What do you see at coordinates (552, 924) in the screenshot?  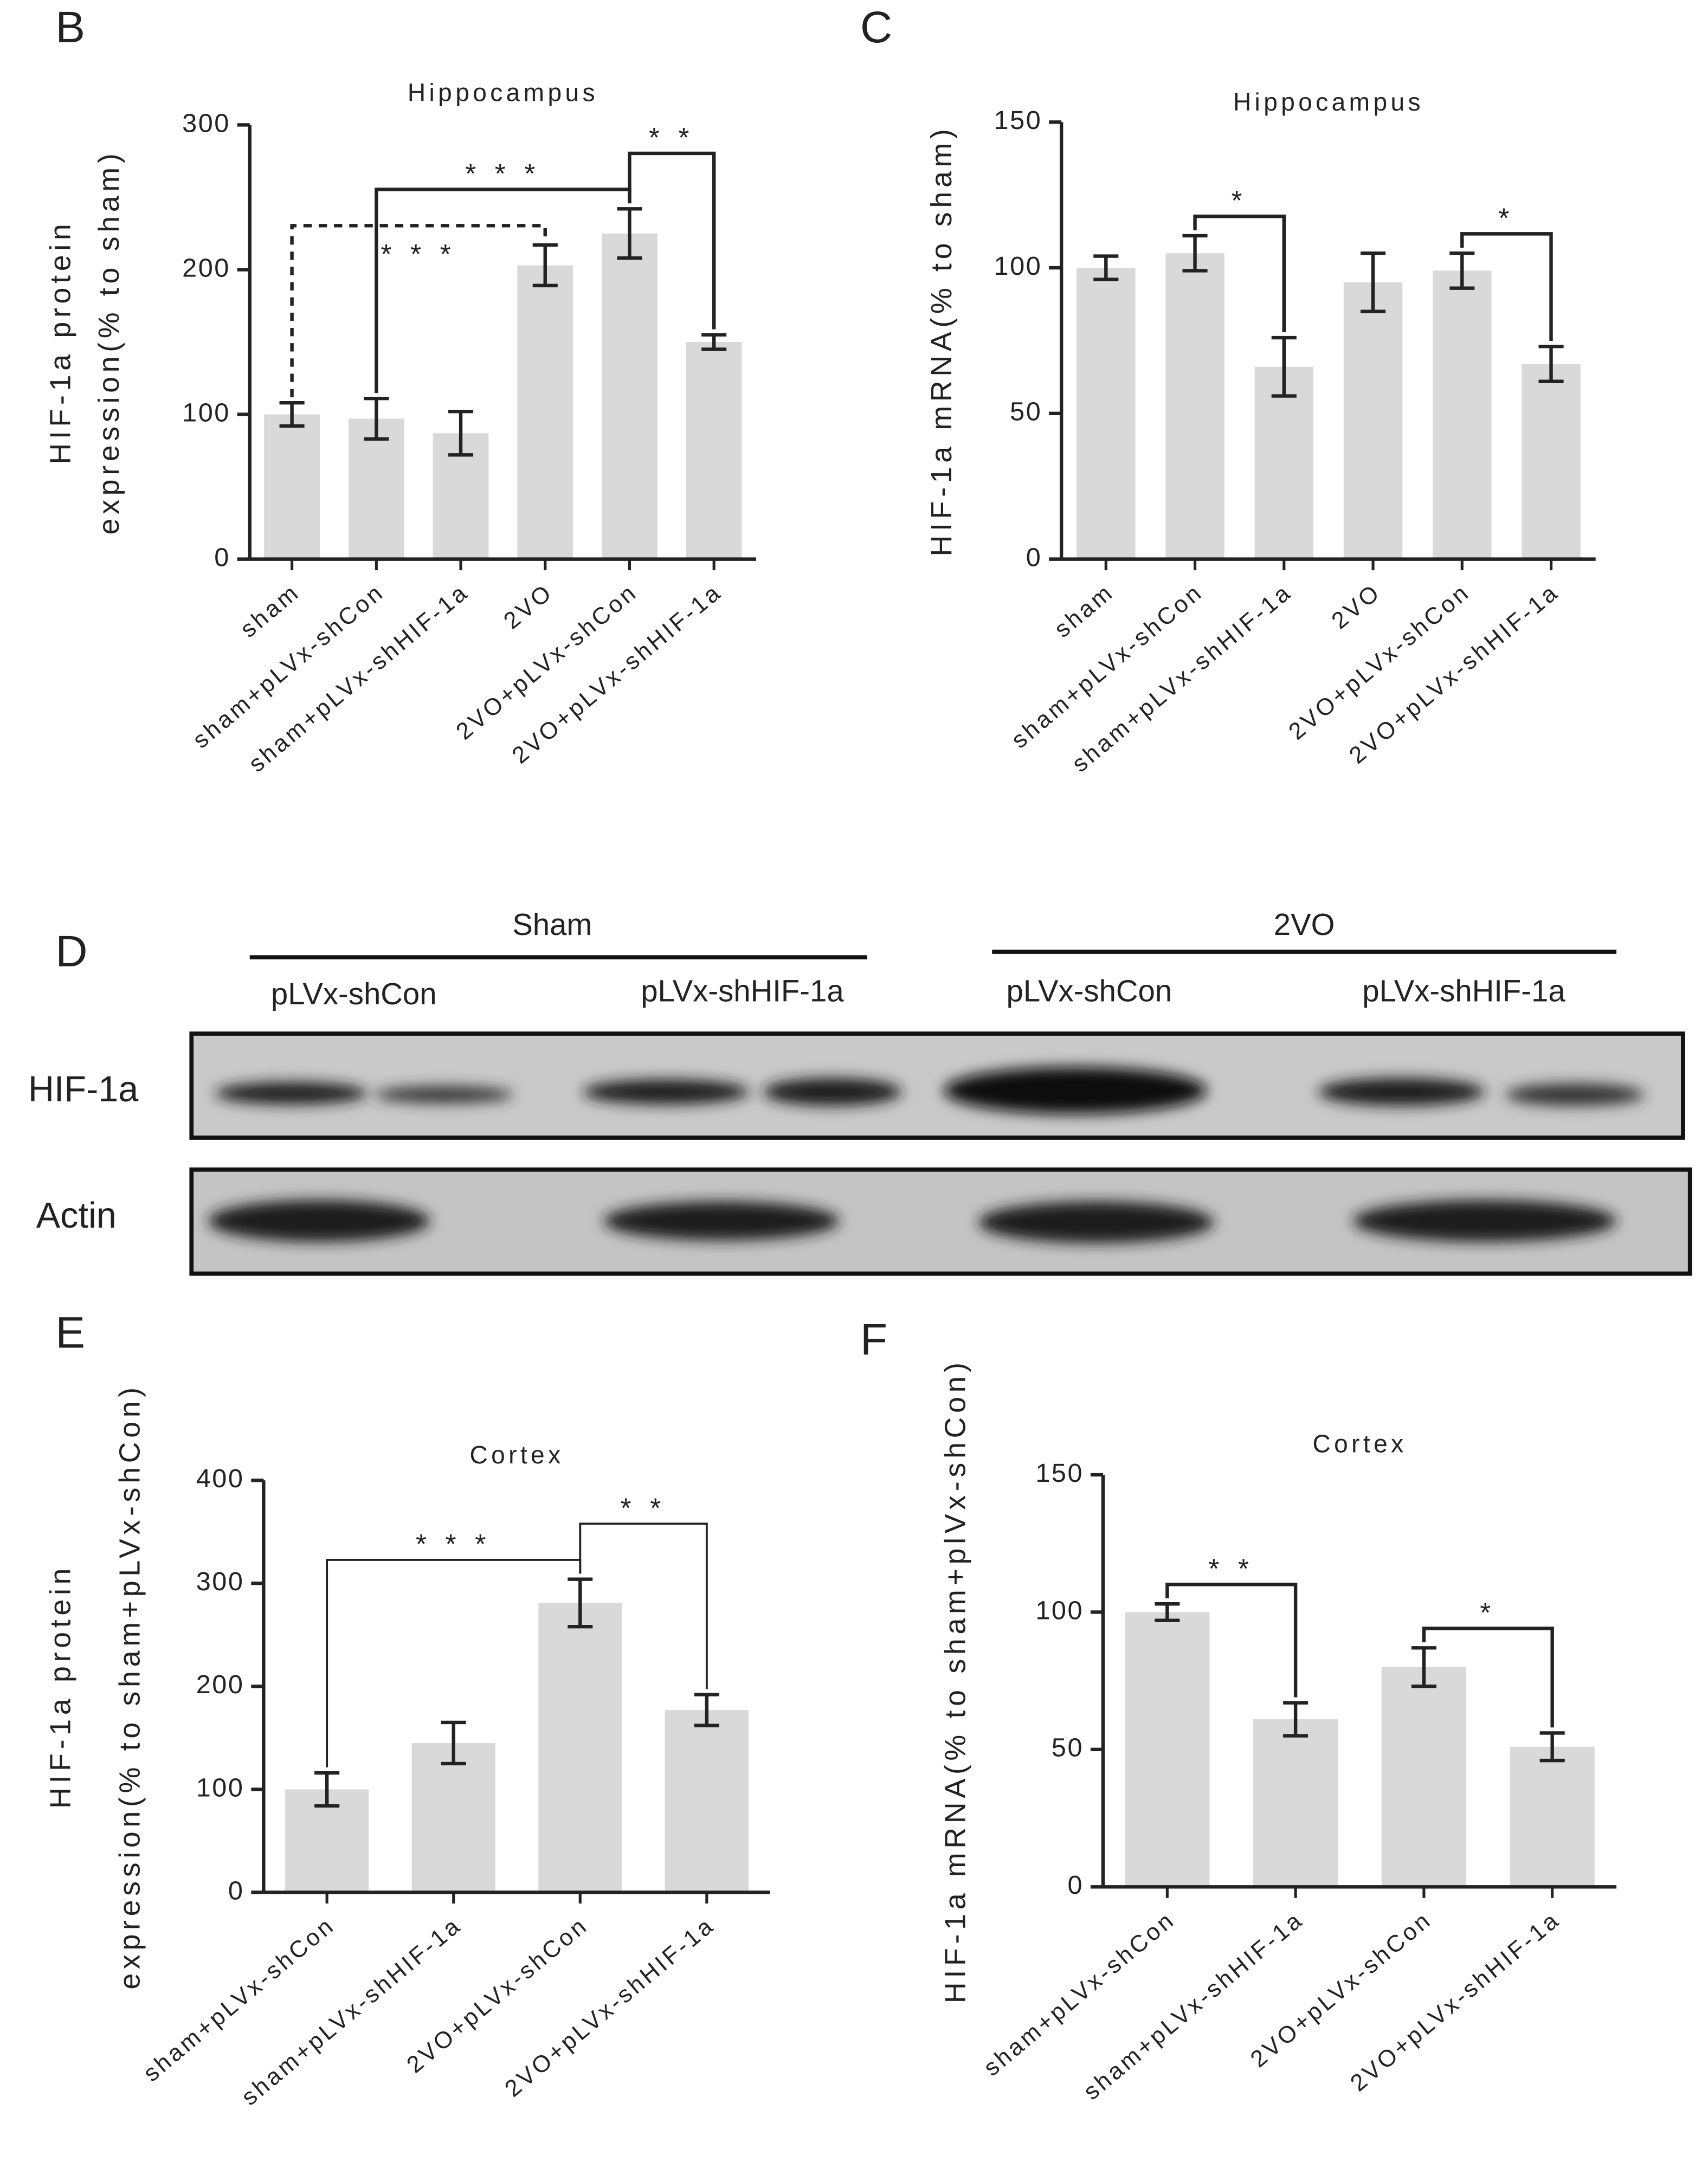 I see `group-label: Sham` at bounding box center [552, 924].